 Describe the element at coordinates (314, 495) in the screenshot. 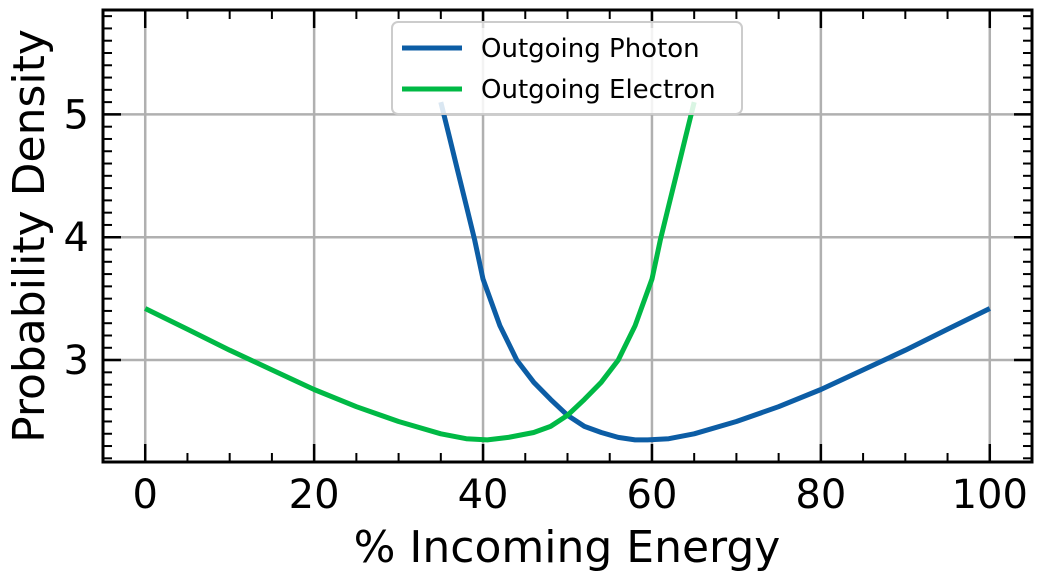

I see `x-tick-label: 20` at that location.